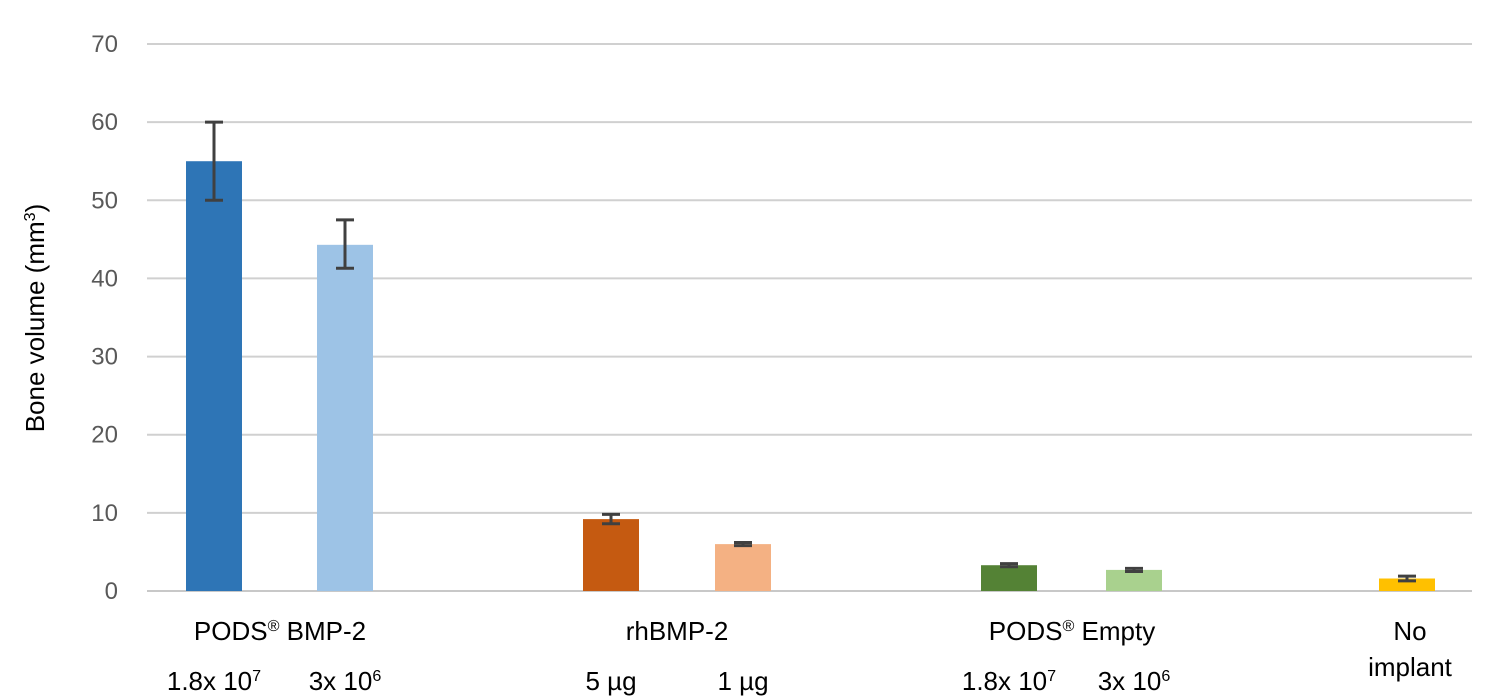 Image resolution: width=1502 pixels, height=700 pixels. What do you see at coordinates (104, 435) in the screenshot?
I see `y-tick-label: 20` at bounding box center [104, 435].